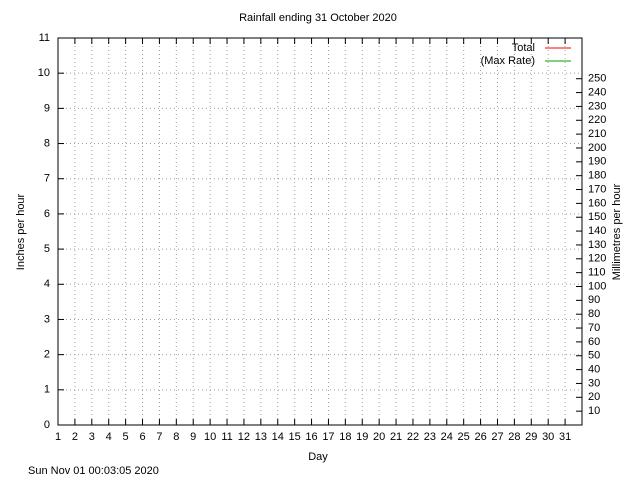  I want to click on y-tick-label: 10, so click(44, 73).